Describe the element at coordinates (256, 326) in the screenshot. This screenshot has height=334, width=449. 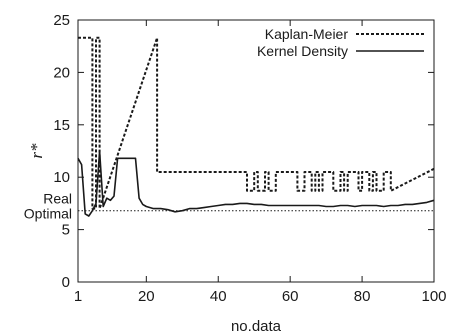
I see `x-axis-label: no.data` at that location.